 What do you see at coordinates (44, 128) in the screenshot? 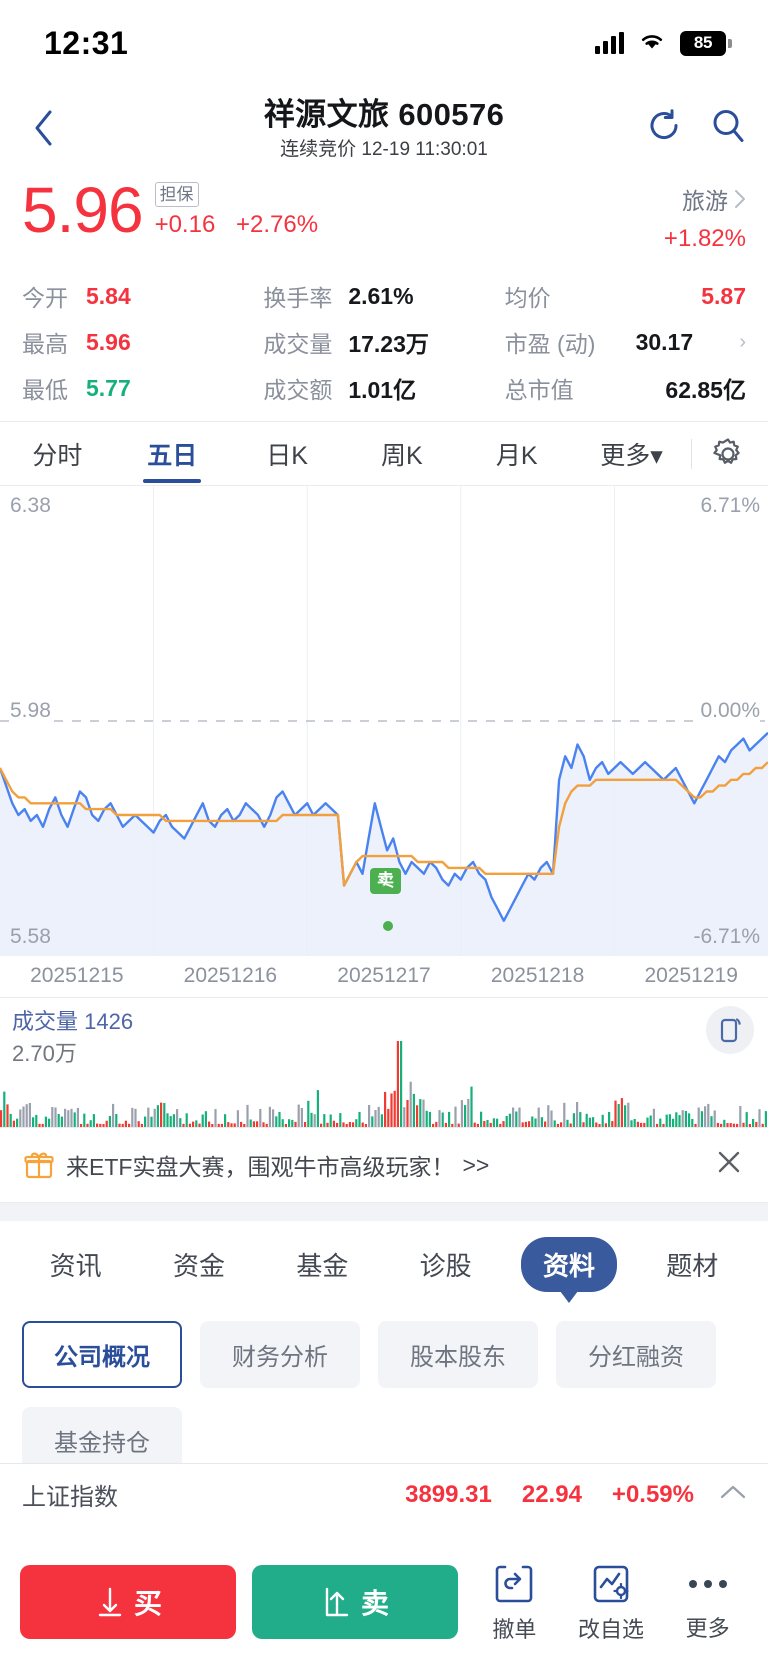
I see `back-button` at bounding box center [44, 128].